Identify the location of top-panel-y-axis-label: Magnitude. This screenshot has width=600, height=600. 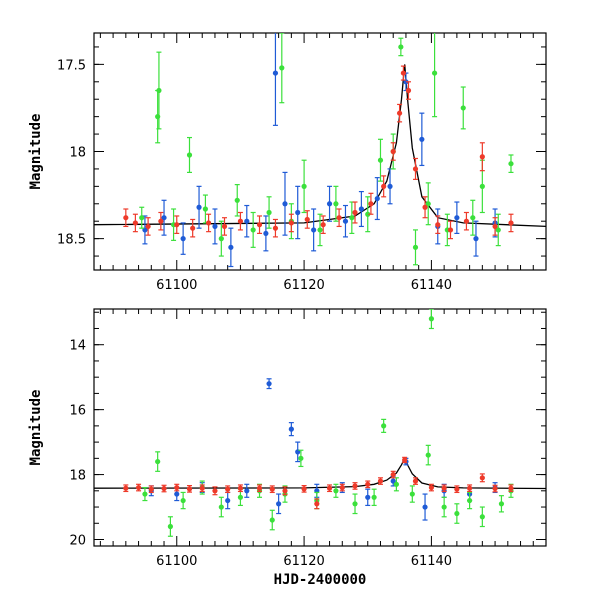
(36, 152).